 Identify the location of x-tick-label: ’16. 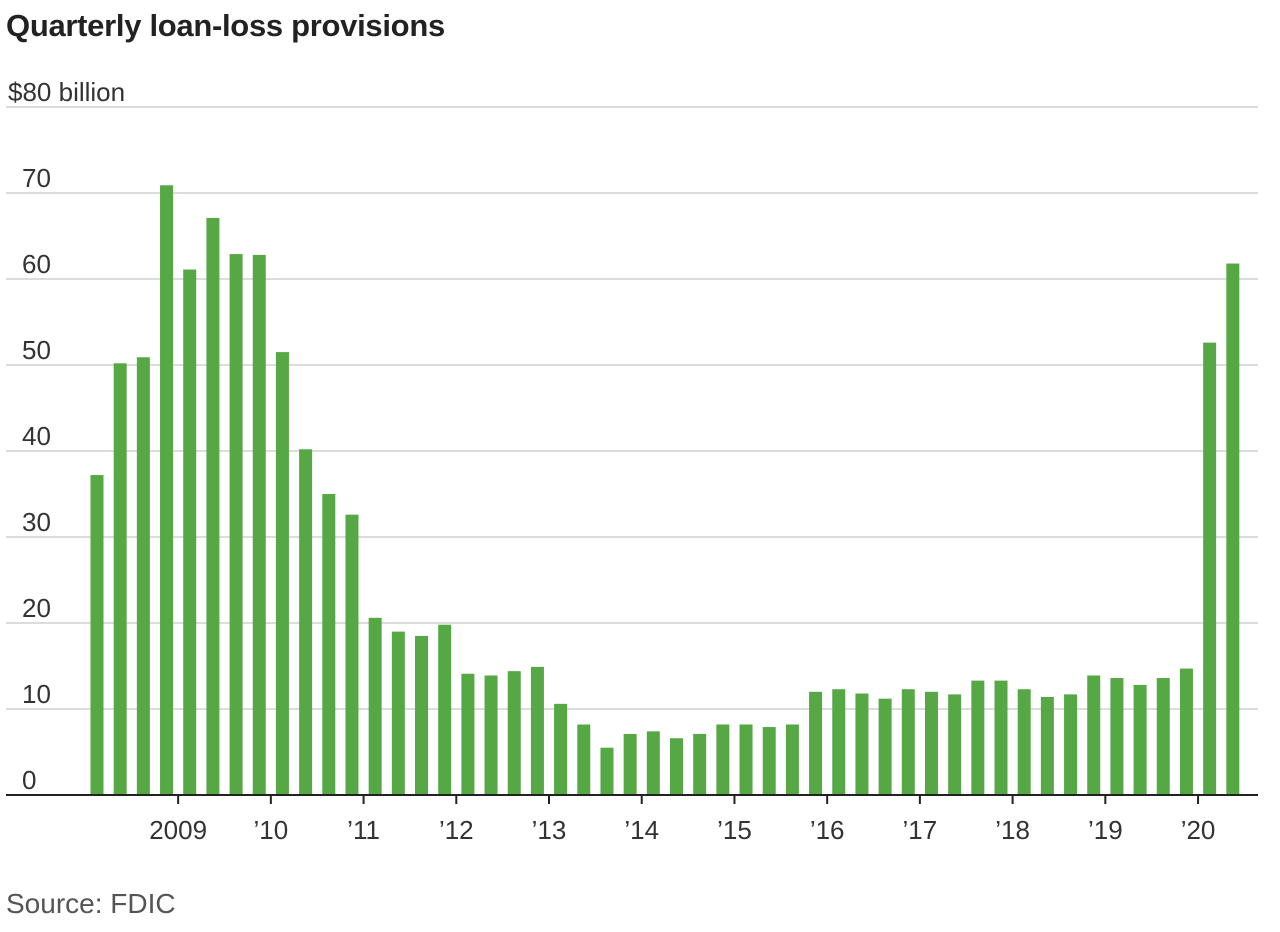
(827, 830).